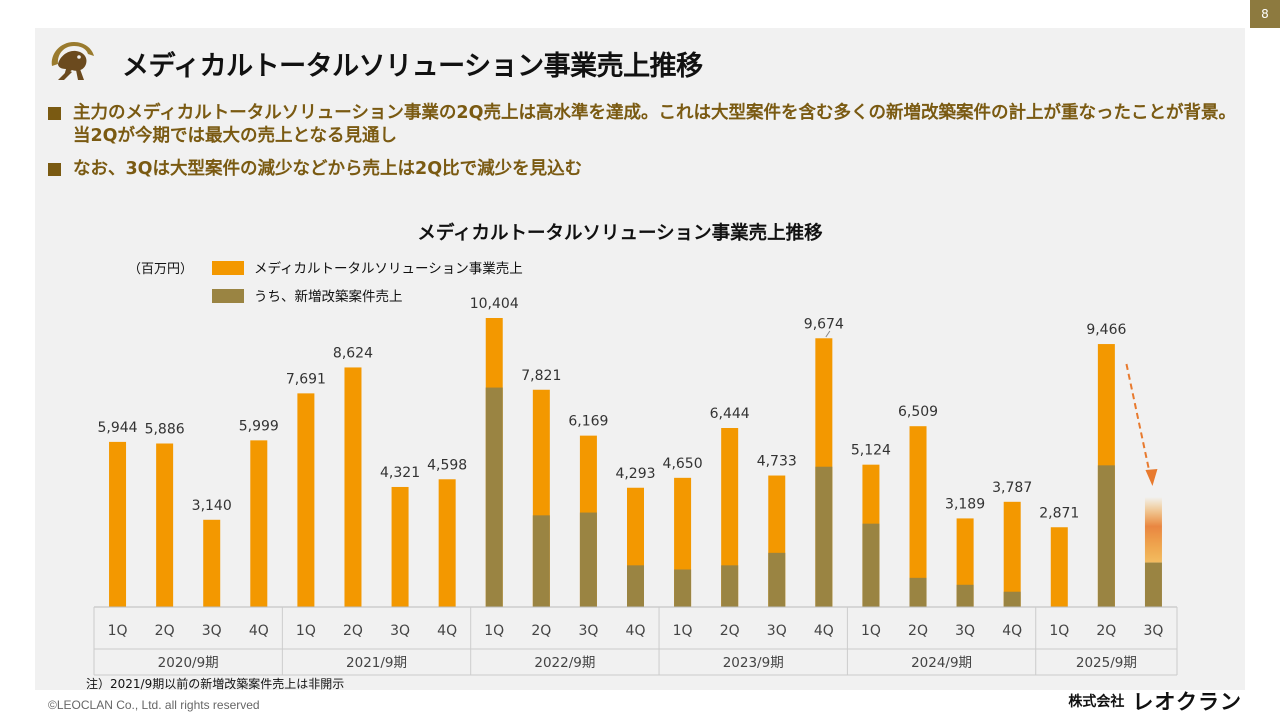 This screenshot has height=720, width=1280. What do you see at coordinates (918, 412) in the screenshot?
I see `data-label: 6,509` at bounding box center [918, 412].